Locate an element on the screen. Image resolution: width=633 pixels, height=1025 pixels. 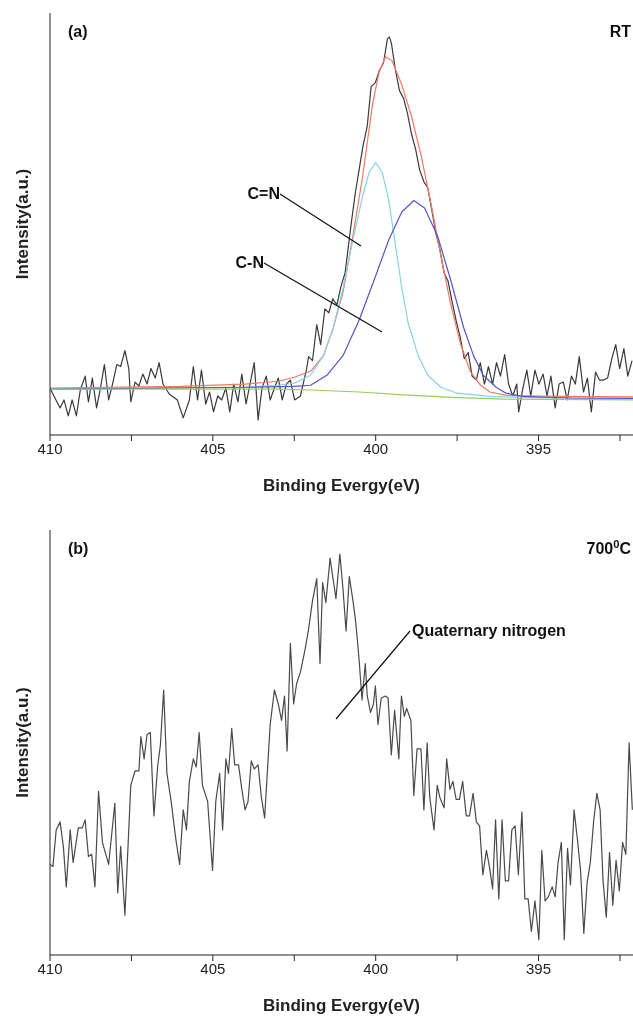
annotation: (a) is located at coordinates (78, 31).